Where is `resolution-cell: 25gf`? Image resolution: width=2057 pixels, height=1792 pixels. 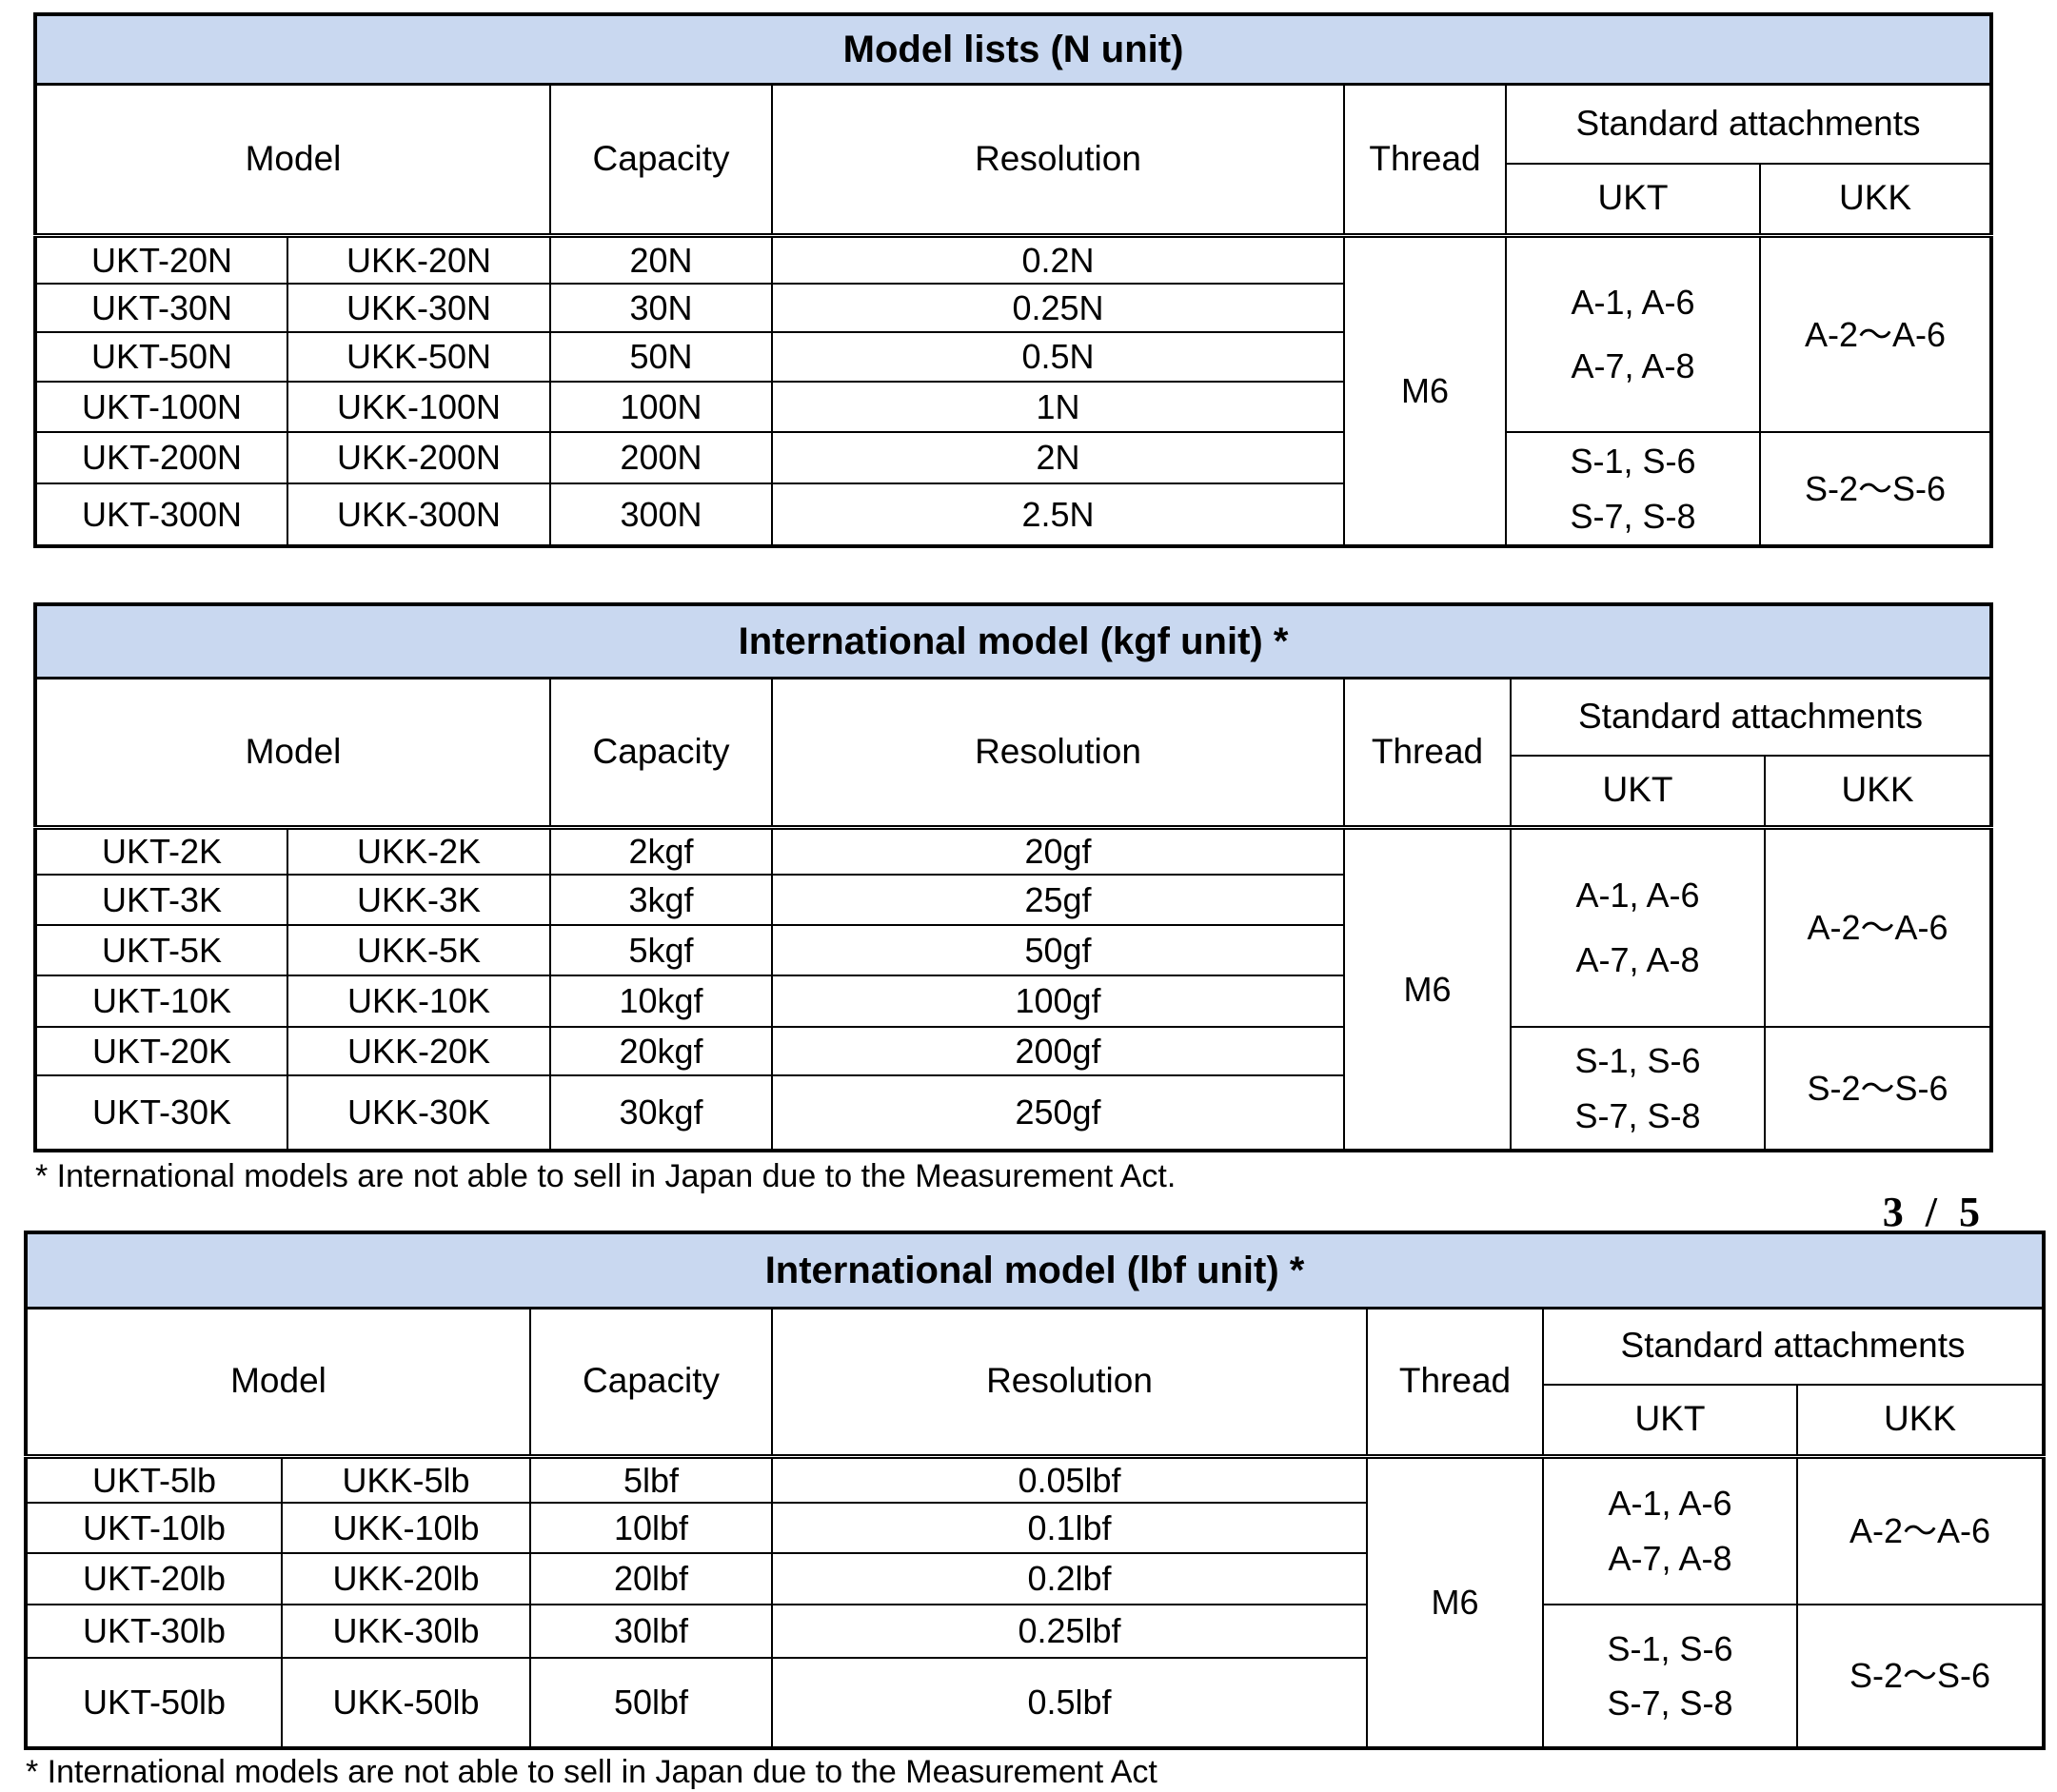
resolution-cell: 25gf is located at coordinates (1058, 900).